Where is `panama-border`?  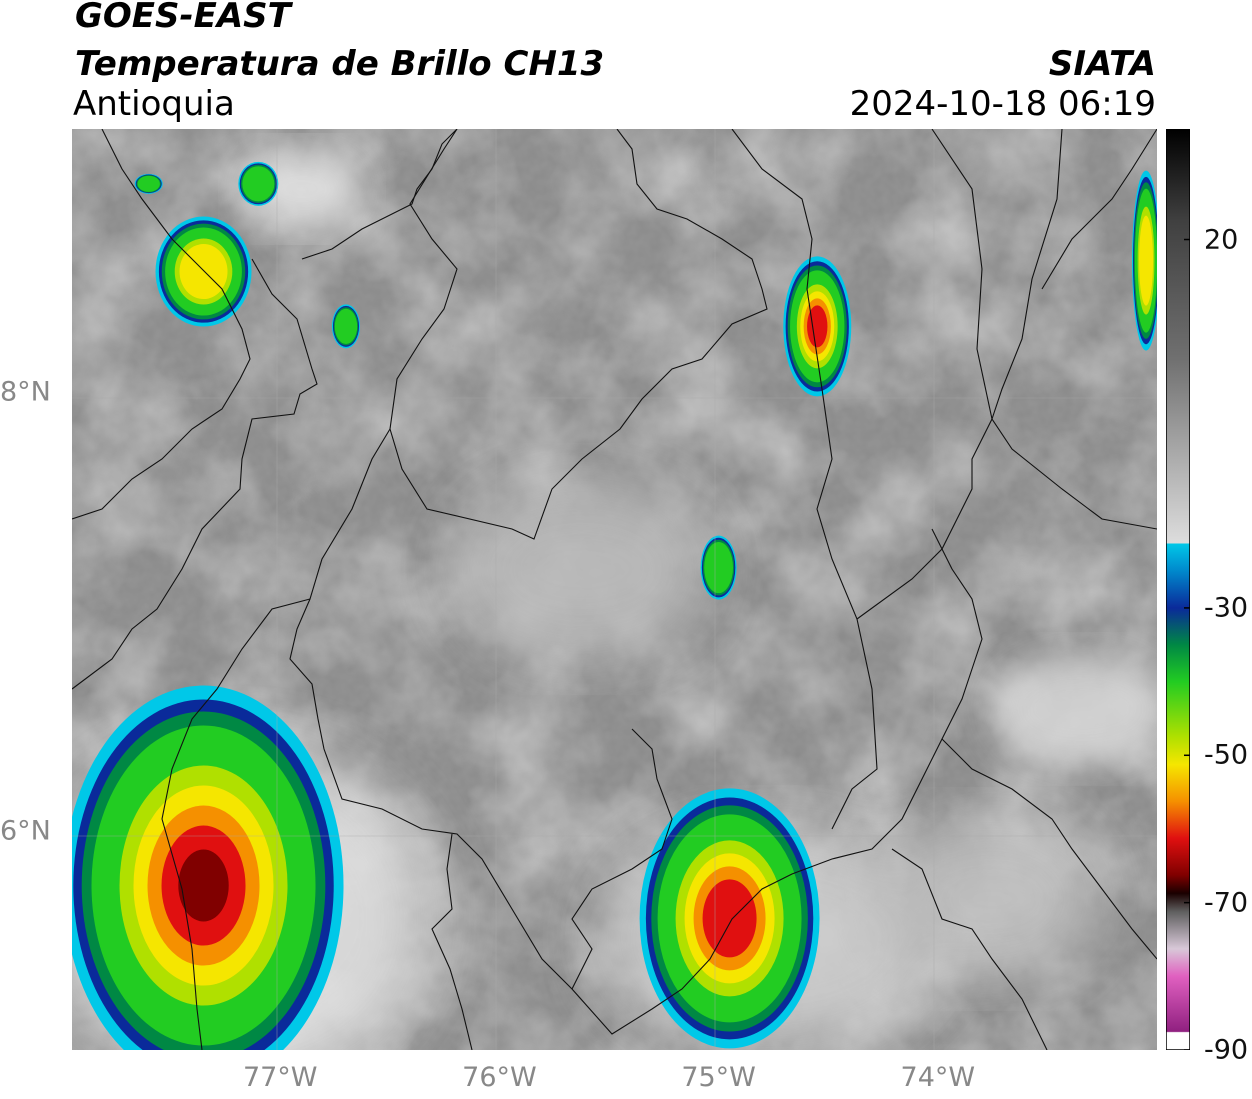 panama-border is located at coordinates (161, 324).